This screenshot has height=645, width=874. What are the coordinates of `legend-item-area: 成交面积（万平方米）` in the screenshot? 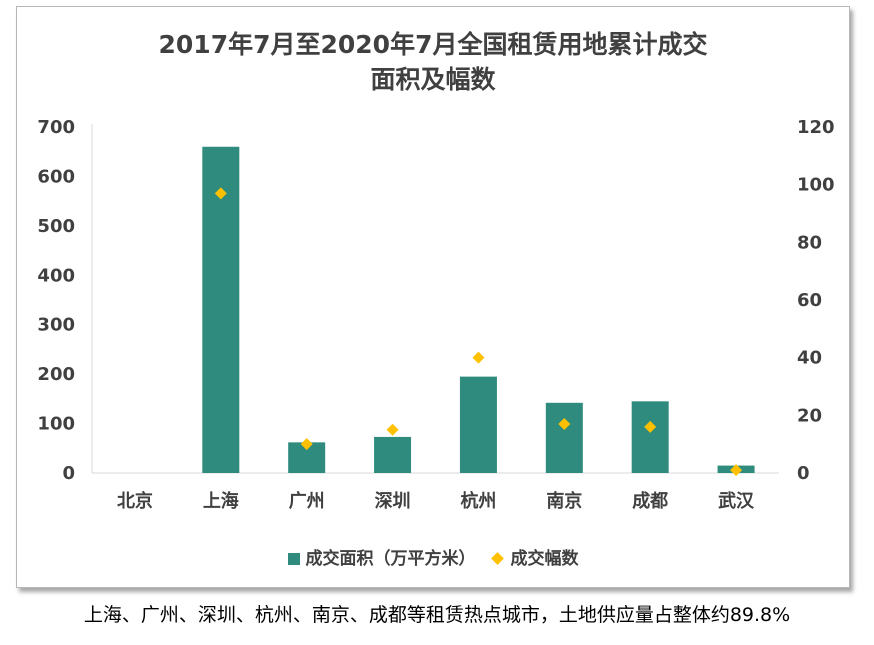 It's located at (381, 556).